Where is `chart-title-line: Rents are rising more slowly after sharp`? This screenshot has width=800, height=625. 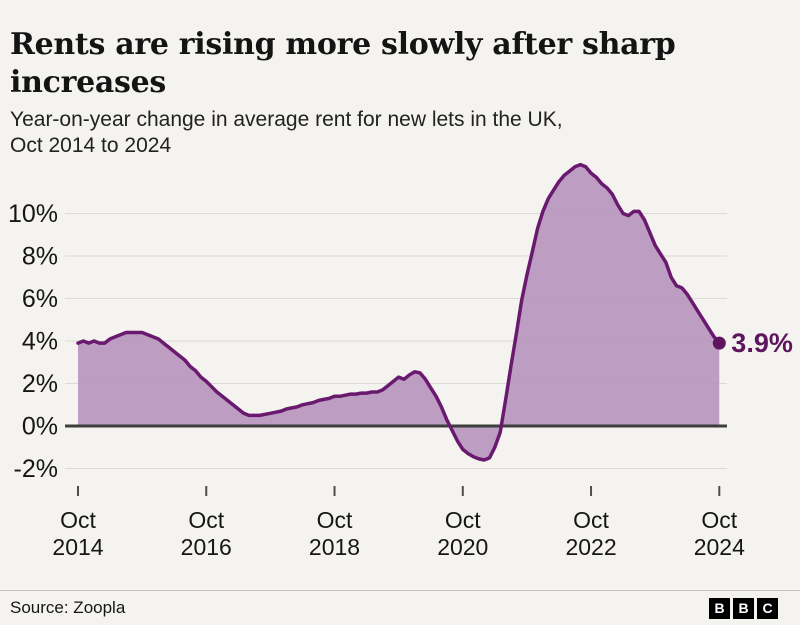
chart-title-line: Rents are rising more slowly after sharp is located at coordinates (343, 45).